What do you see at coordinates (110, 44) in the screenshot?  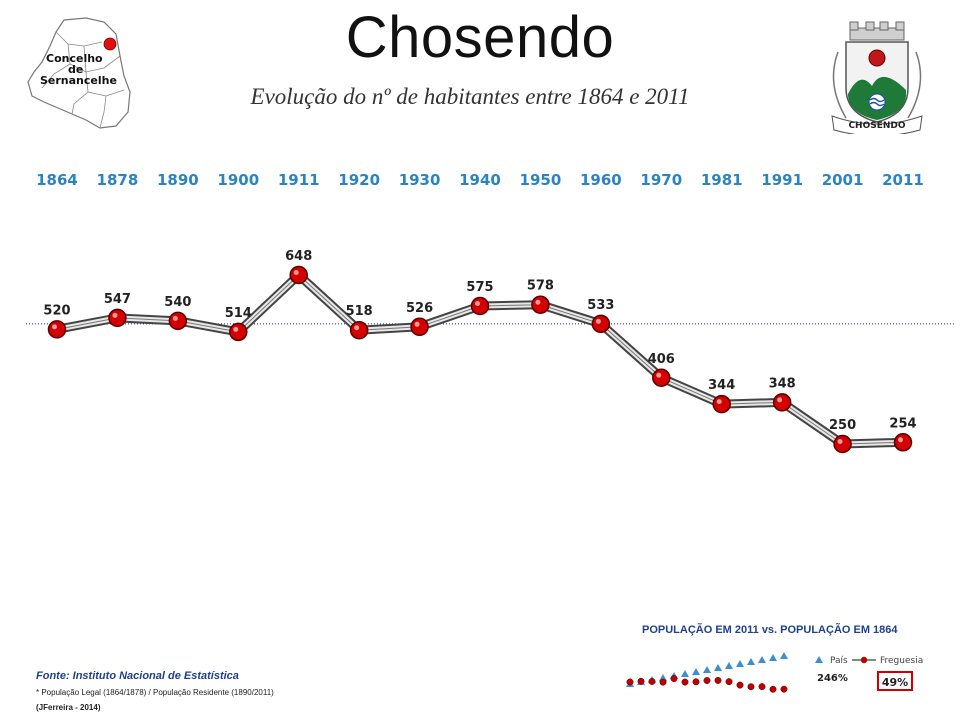 I see `map-highlight-parish` at bounding box center [110, 44].